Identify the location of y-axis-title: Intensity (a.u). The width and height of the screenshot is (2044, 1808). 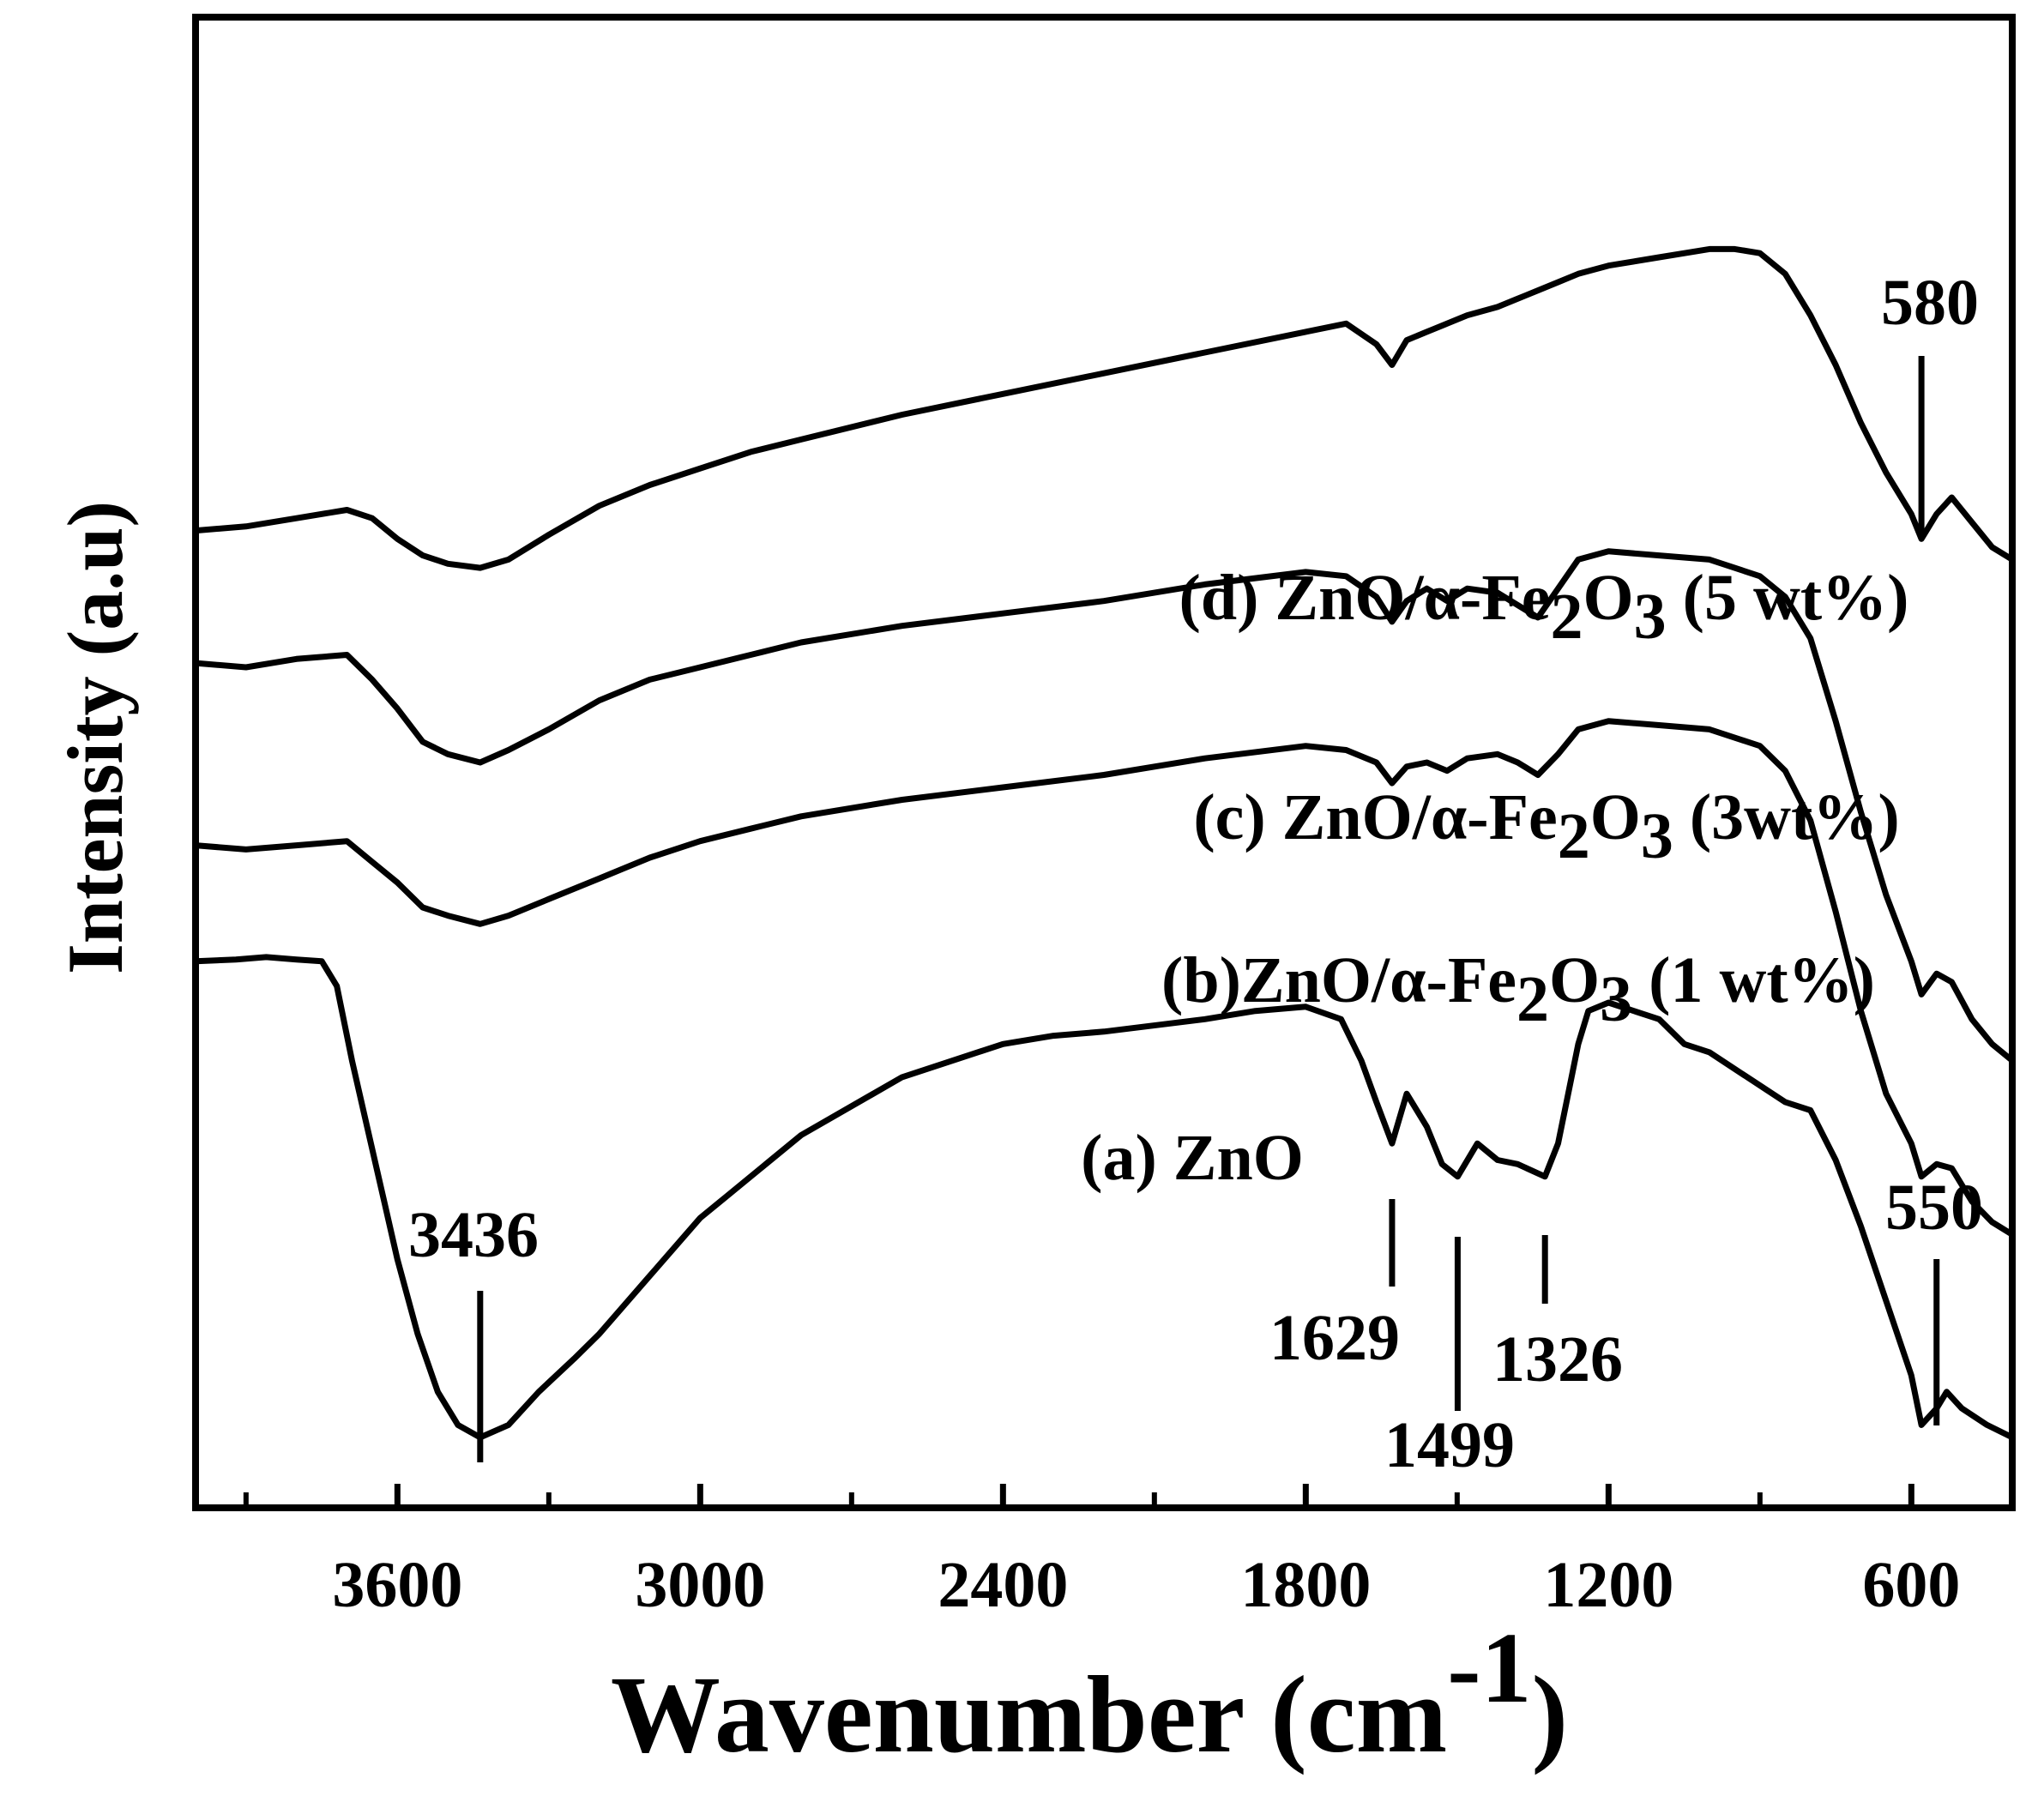
(95, 737).